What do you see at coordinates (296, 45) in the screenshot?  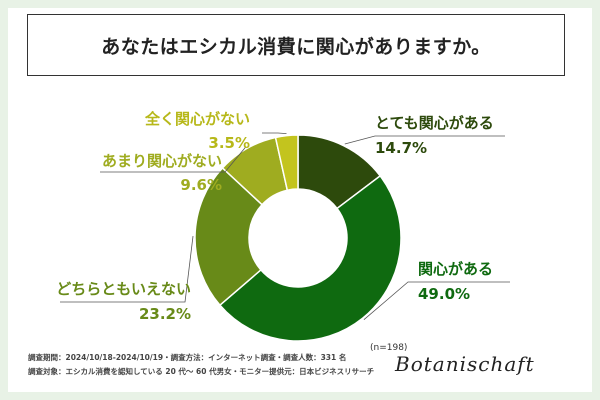 I see `chart-title: あなたはエシカル消費に関心がありますか。` at bounding box center [296, 45].